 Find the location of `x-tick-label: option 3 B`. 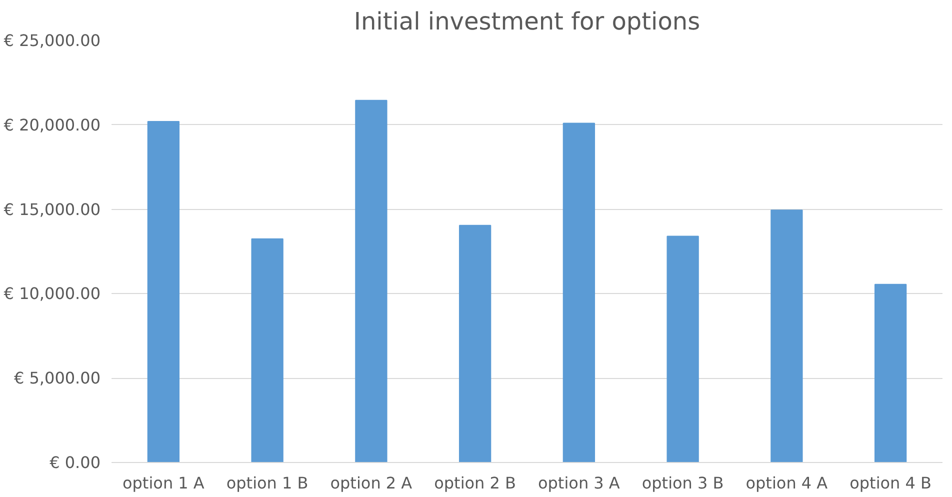

x-tick-label: option 3 B is located at coordinates (683, 483).